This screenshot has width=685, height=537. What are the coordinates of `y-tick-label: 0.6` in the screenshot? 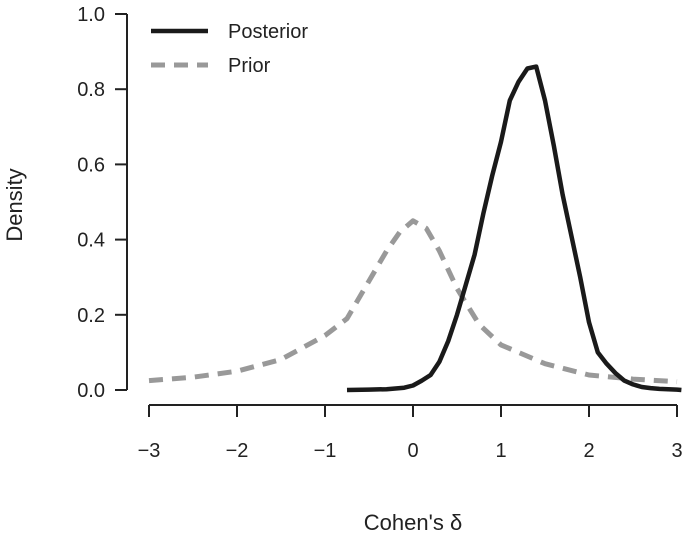 It's located at (91, 165).